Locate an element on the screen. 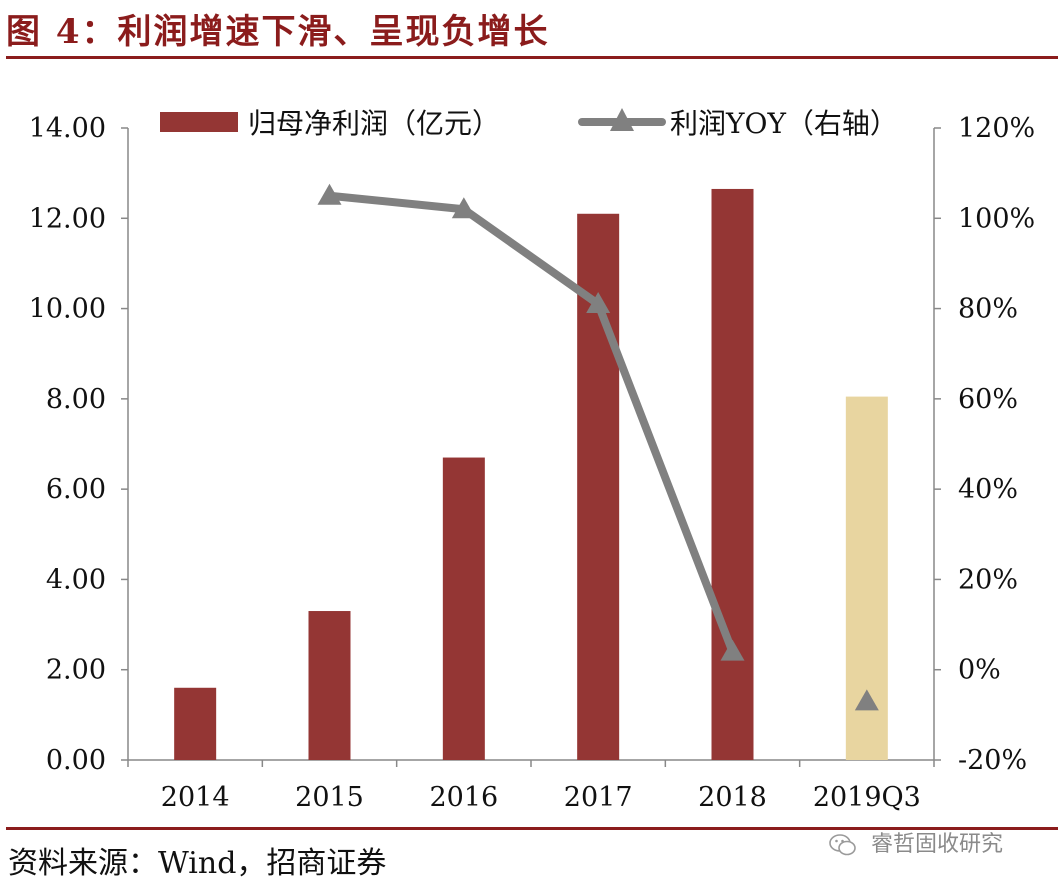  figure-title: 图 4：利润增速下滑、呈现负增长 is located at coordinates (278, 32).